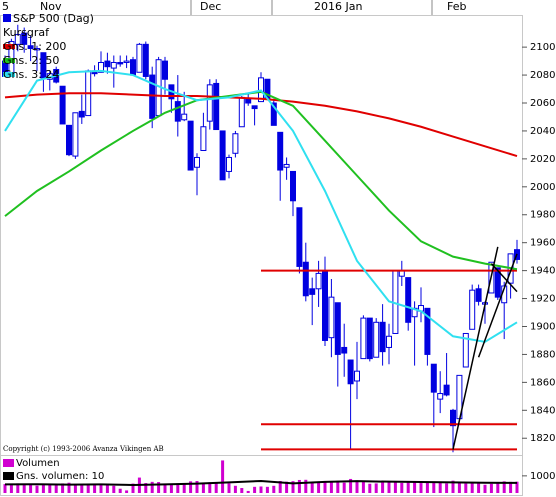  I want to click on y-tick-label: 1820, so click(542, 438).